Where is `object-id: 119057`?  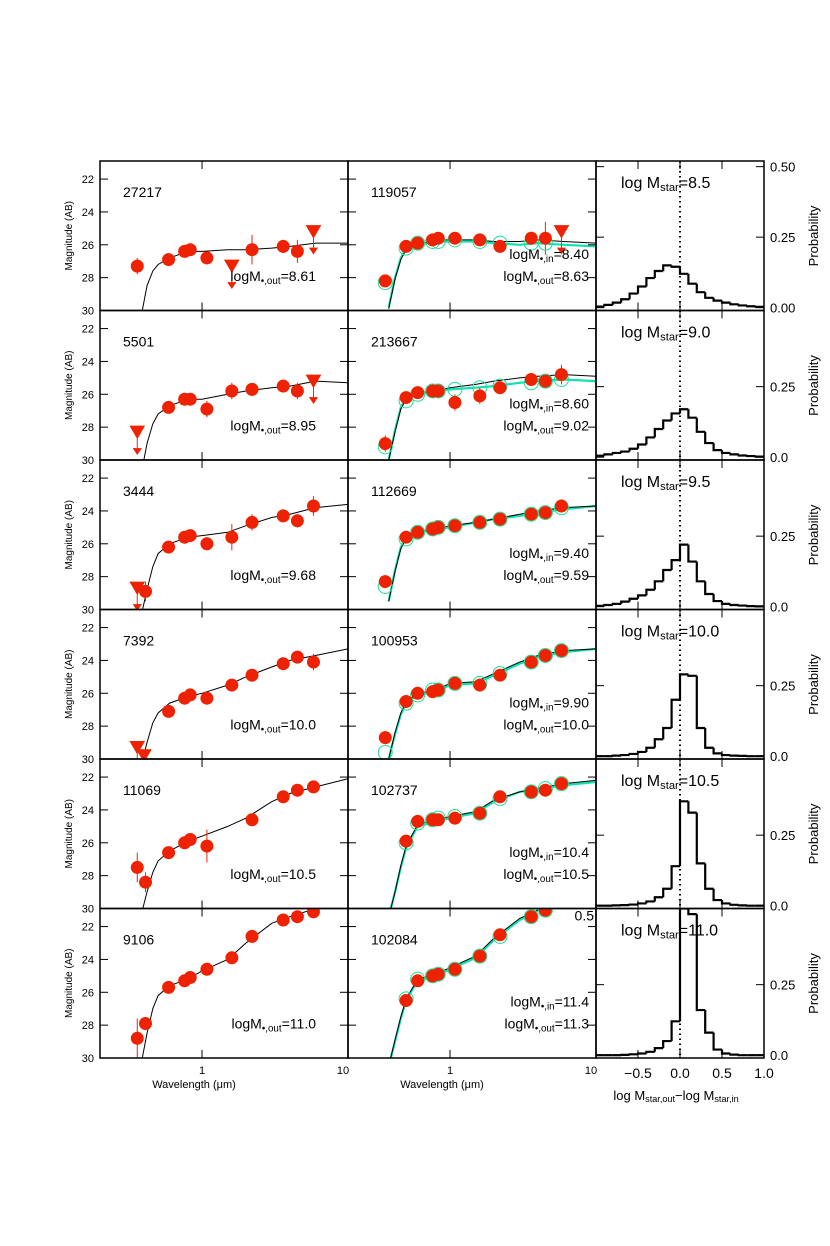
object-id: 119057 is located at coordinates (394, 192).